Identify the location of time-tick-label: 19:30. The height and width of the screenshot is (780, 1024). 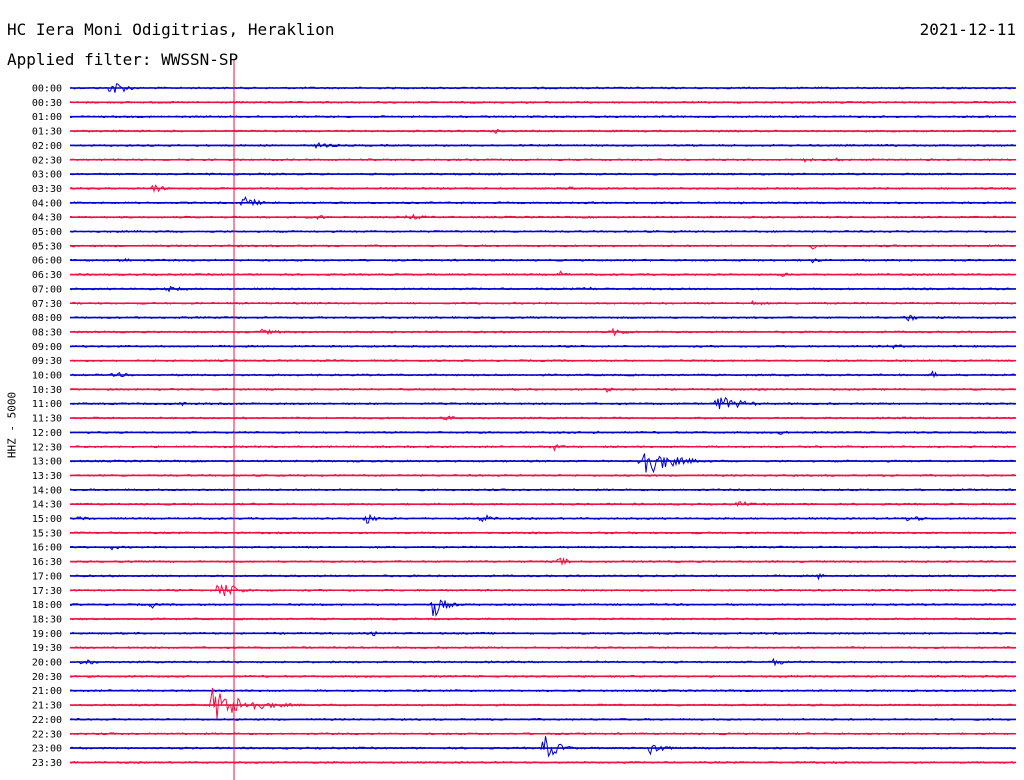
(47, 648).